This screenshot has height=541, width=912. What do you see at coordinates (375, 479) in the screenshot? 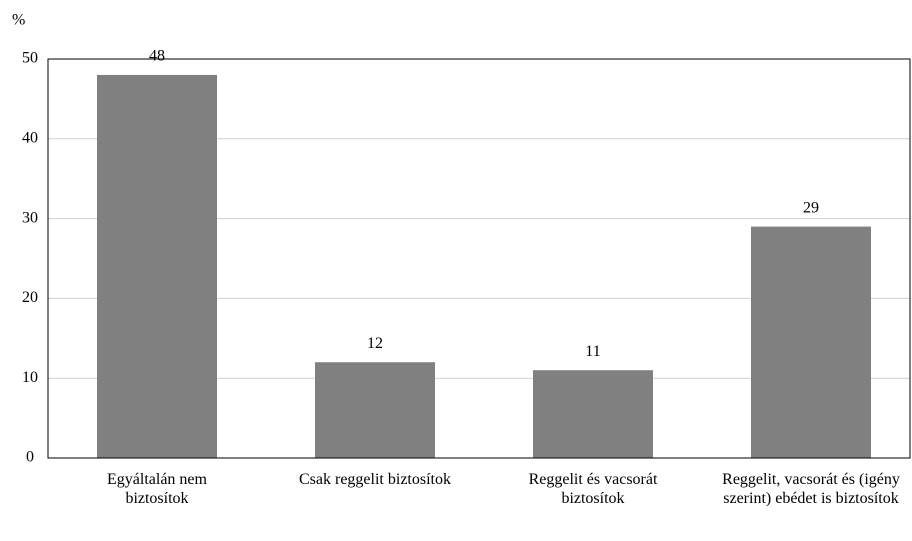
I see `x-tick-label: Csak reggelit biztosítok` at bounding box center [375, 479].